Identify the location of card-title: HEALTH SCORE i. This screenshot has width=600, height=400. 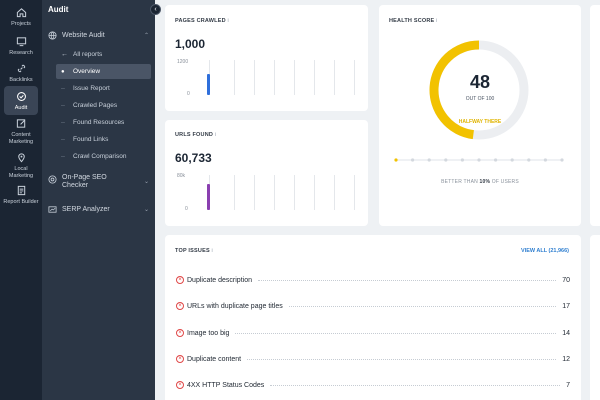
(413, 21).